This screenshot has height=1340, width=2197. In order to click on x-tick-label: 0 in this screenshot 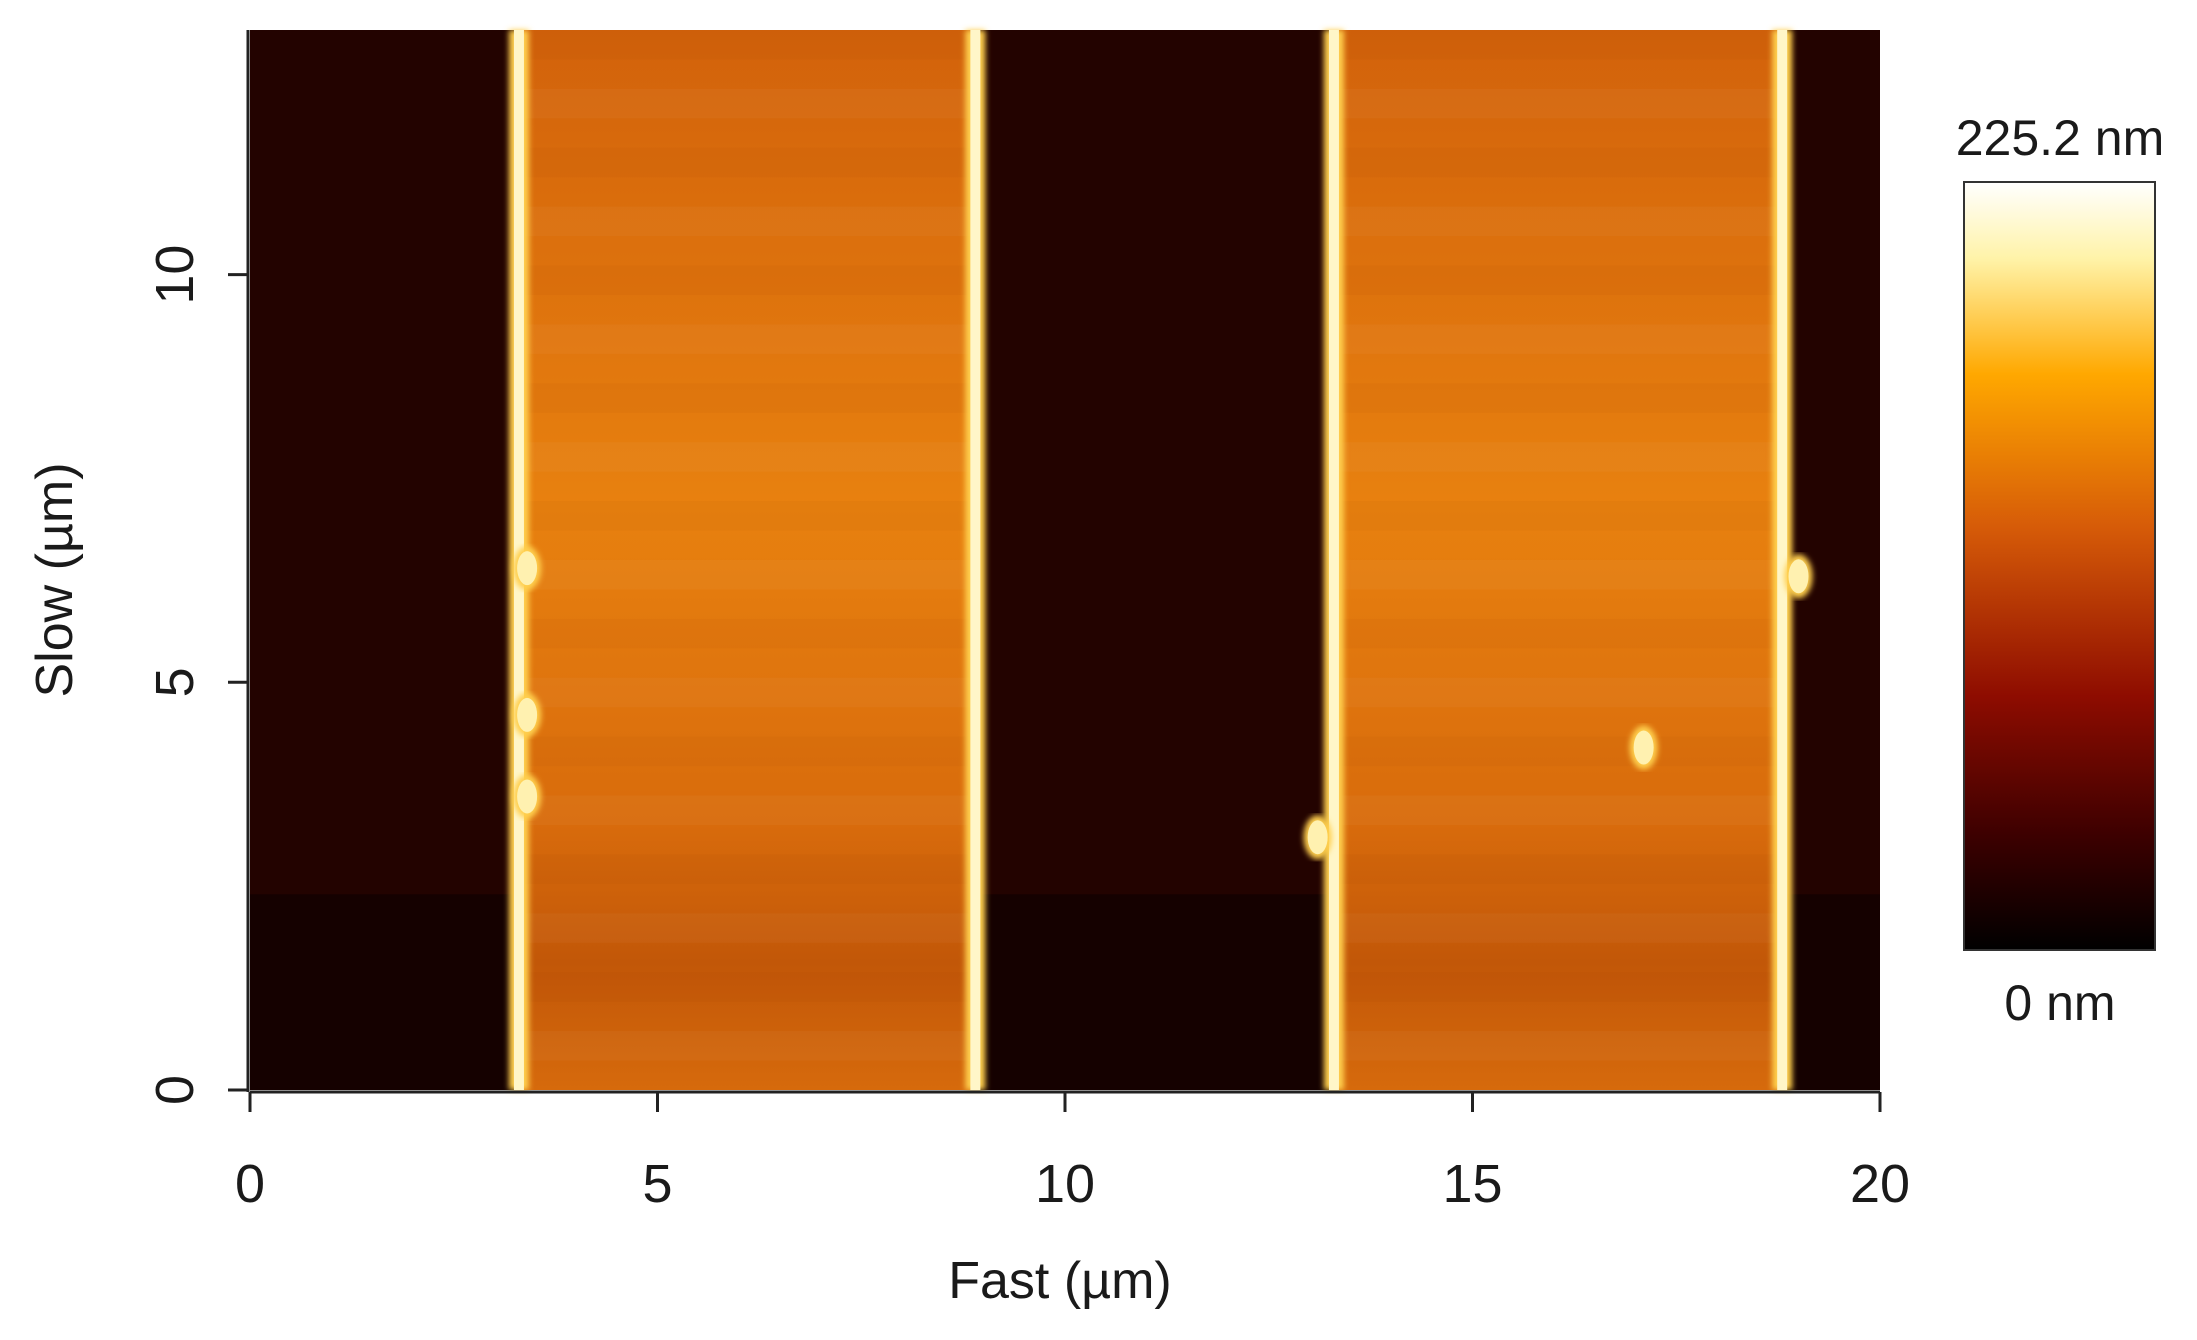, I will do `click(250, 1184)`.